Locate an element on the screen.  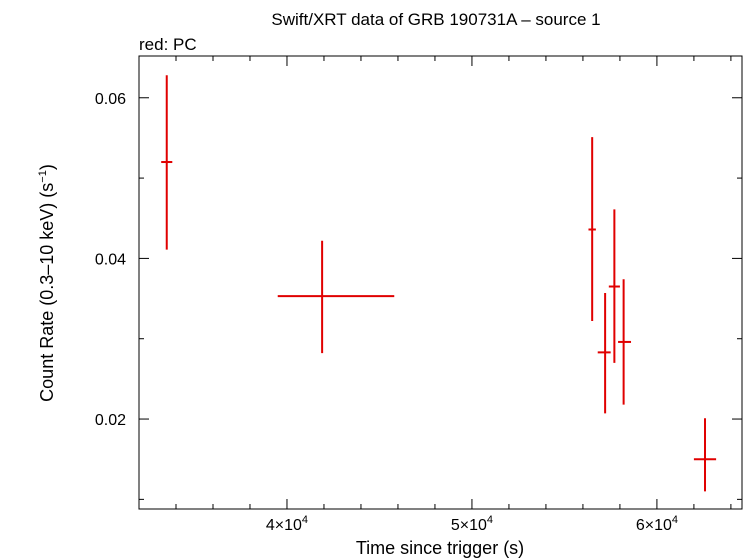
x-tick-label: 6×10⁴ is located at coordinates (657, 524).